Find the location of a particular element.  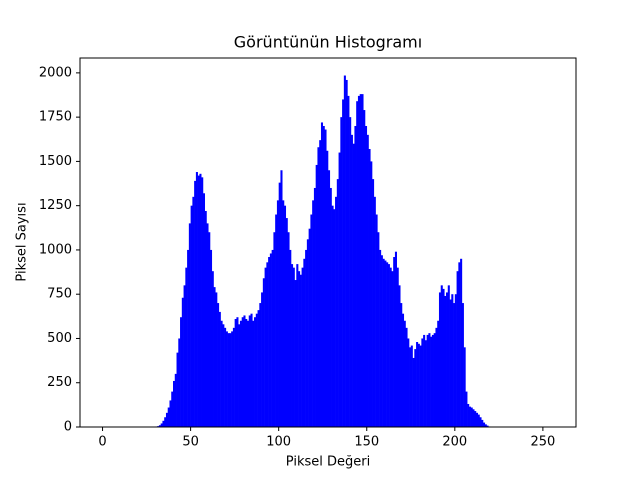

y-tick-label: 1750 is located at coordinates (55, 117).